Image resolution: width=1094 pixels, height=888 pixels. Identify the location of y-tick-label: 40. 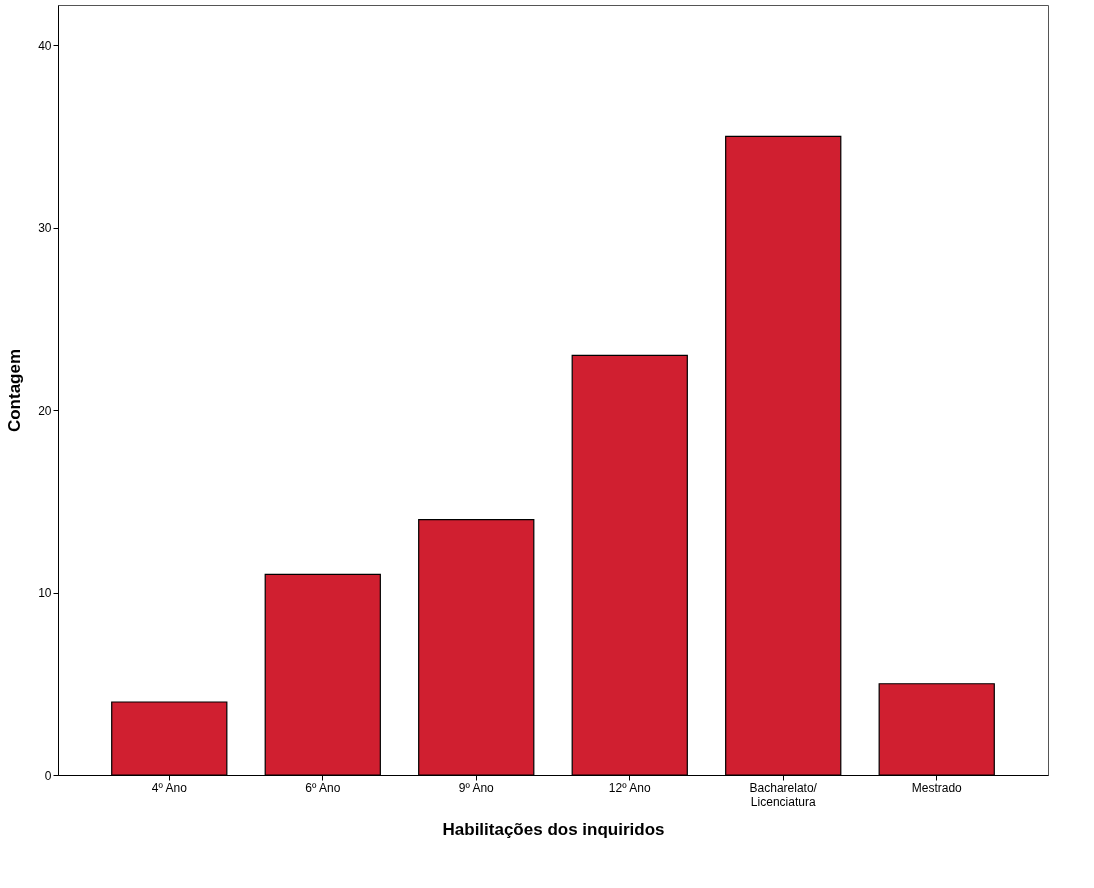
(45, 45).